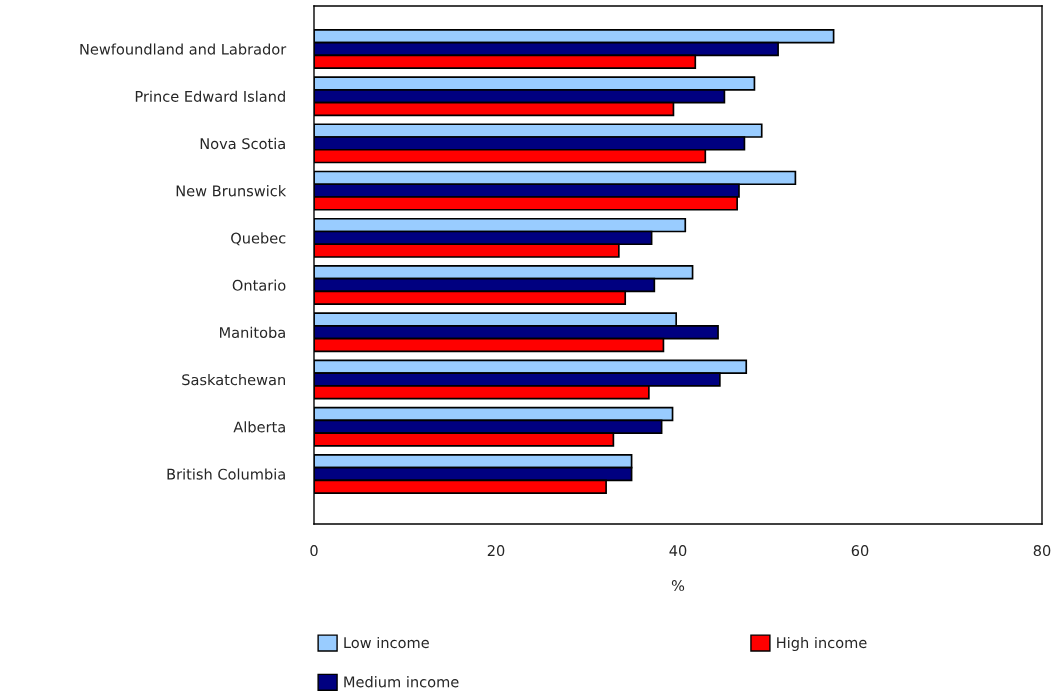  Describe the element at coordinates (210, 96) in the screenshot. I see `y-tick-label: Prince Edward Island` at that location.